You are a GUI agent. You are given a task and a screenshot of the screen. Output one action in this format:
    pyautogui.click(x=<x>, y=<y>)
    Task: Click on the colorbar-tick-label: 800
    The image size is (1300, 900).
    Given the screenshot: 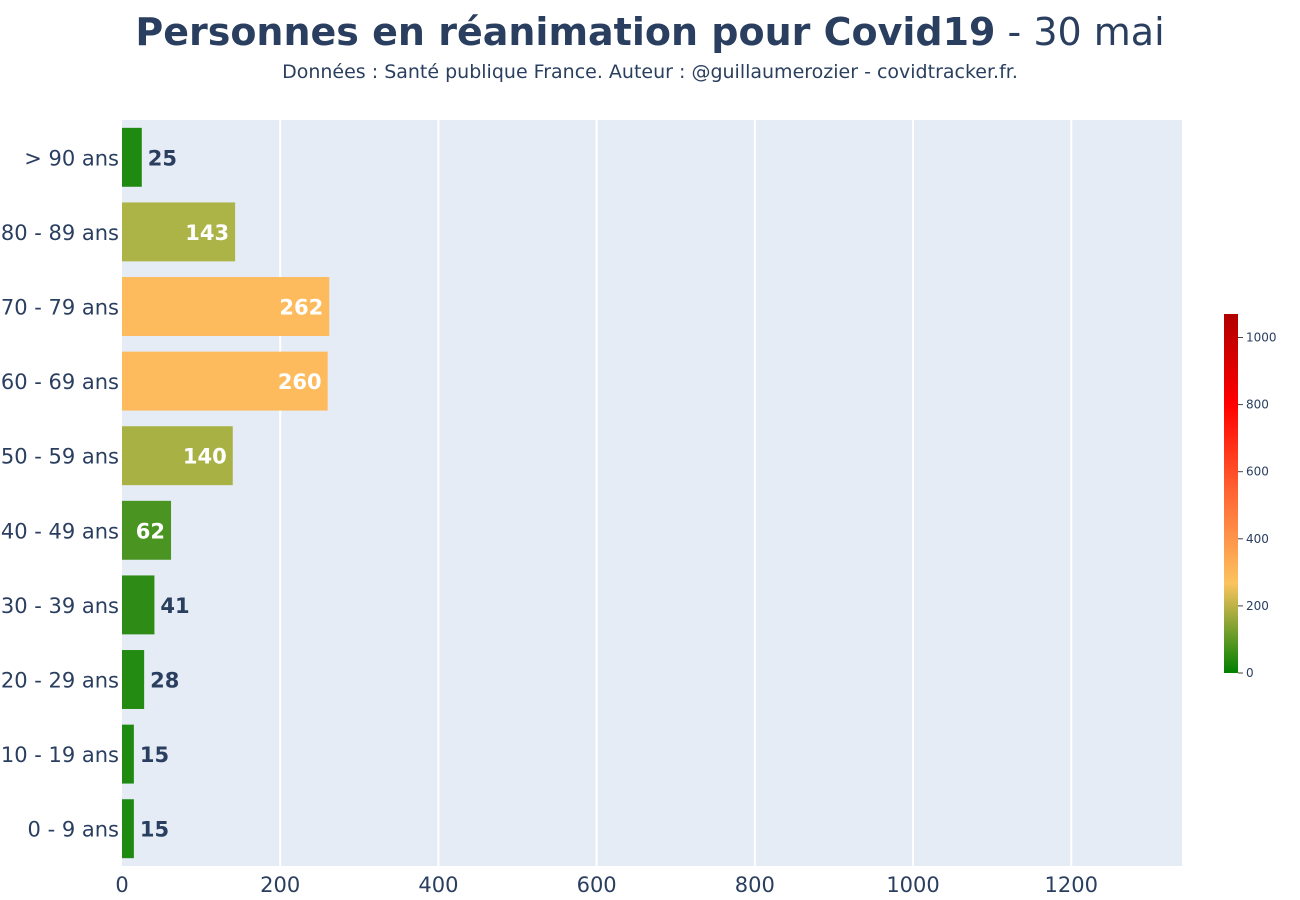 What is the action you would take?
    pyautogui.click(x=1257, y=405)
    